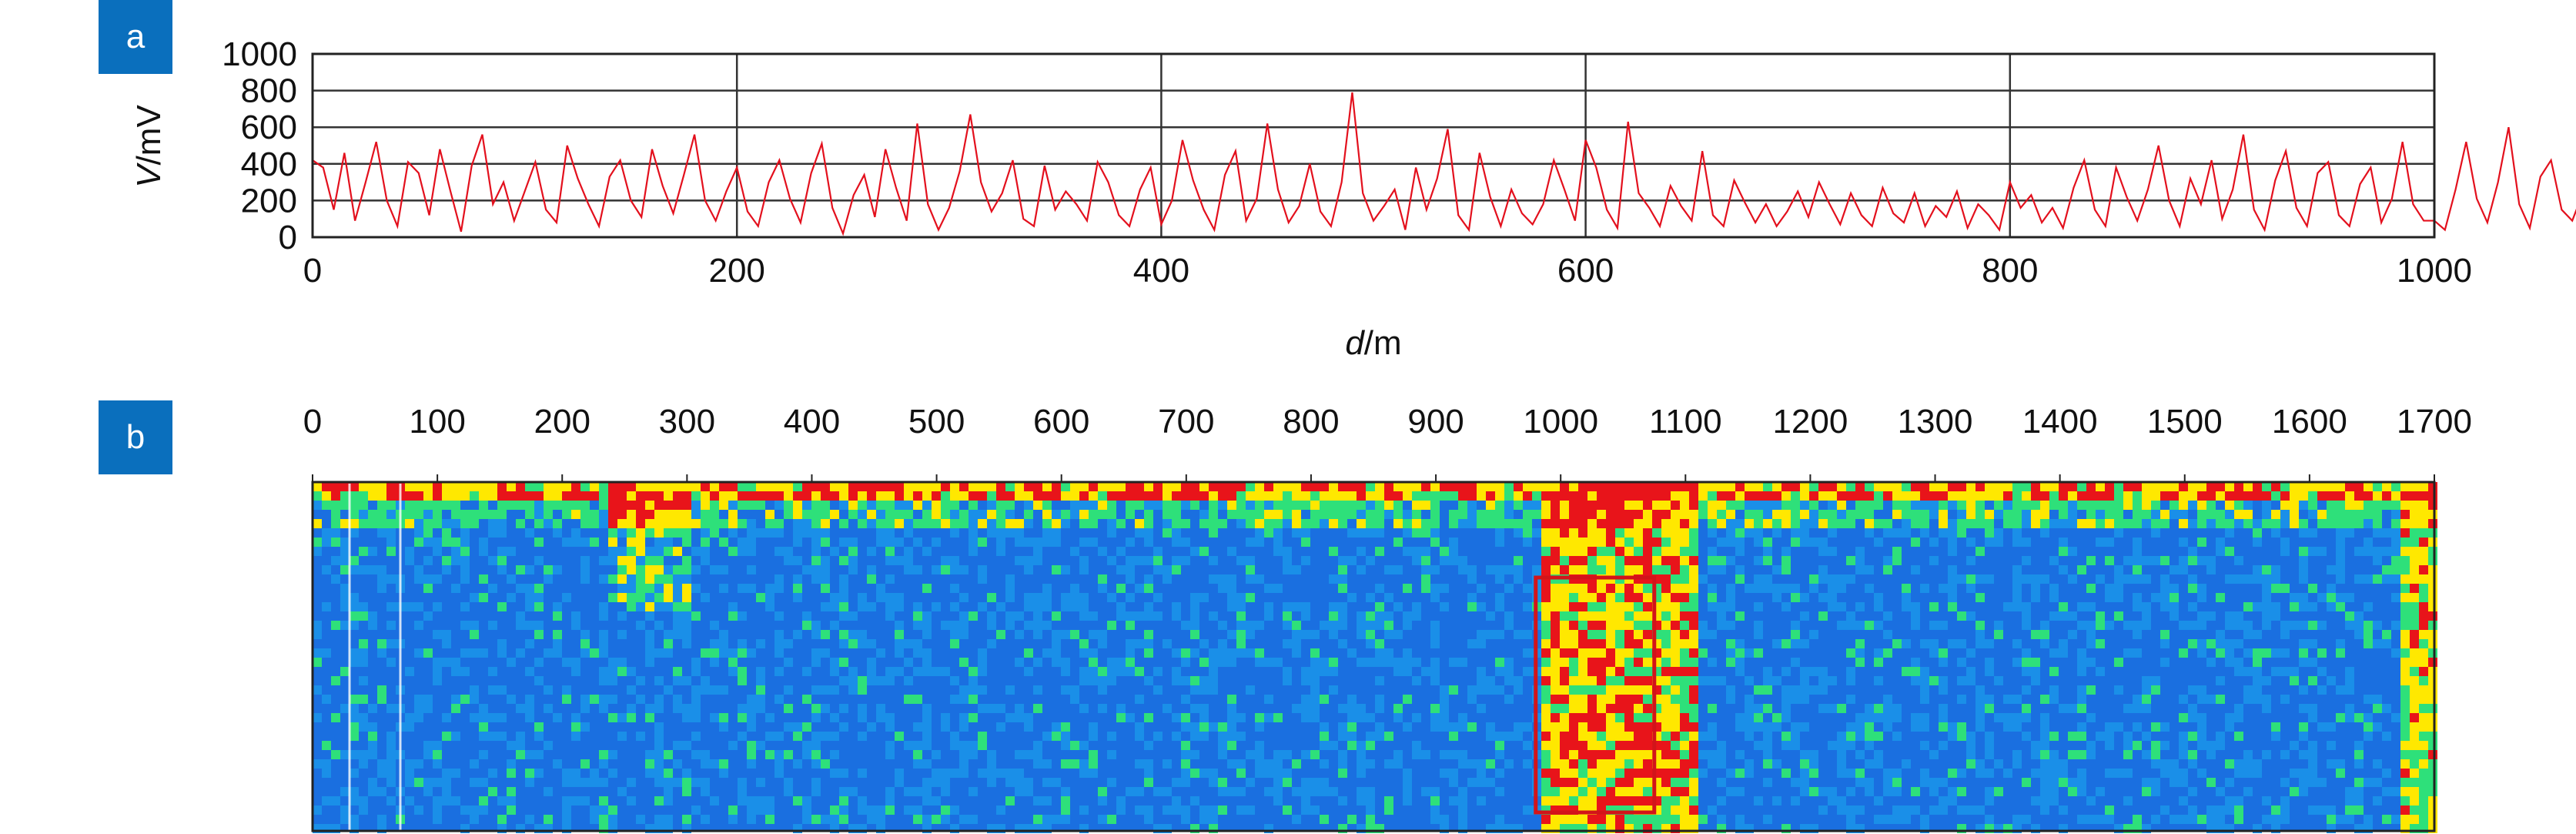 This screenshot has width=2576, height=834. What do you see at coordinates (313, 421) in the screenshot?
I see `x-tick-label: 0` at bounding box center [313, 421].